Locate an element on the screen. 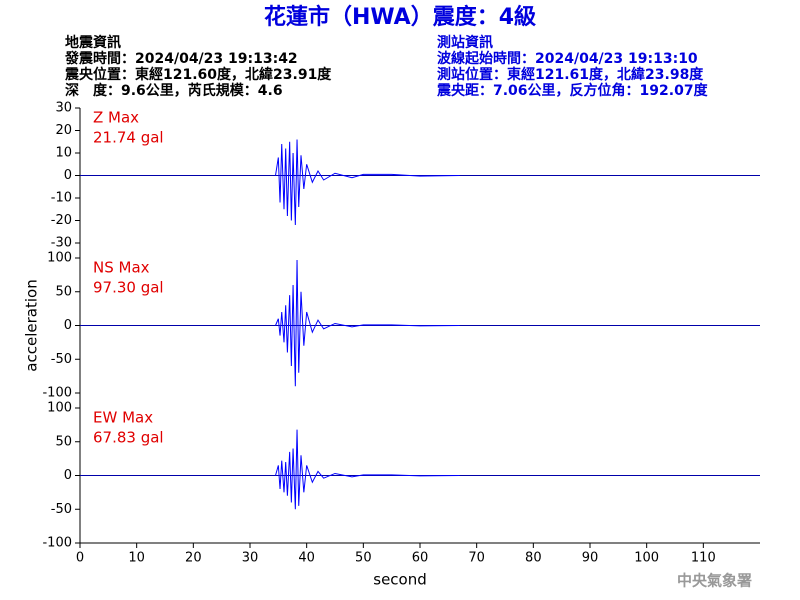  x-tick-label: 70 is located at coordinates (476, 558).